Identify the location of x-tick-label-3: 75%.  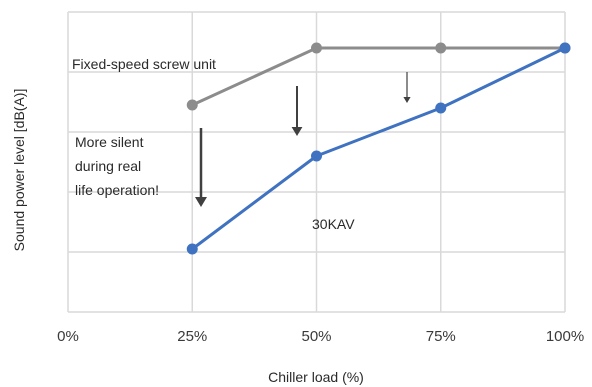
(441, 336).